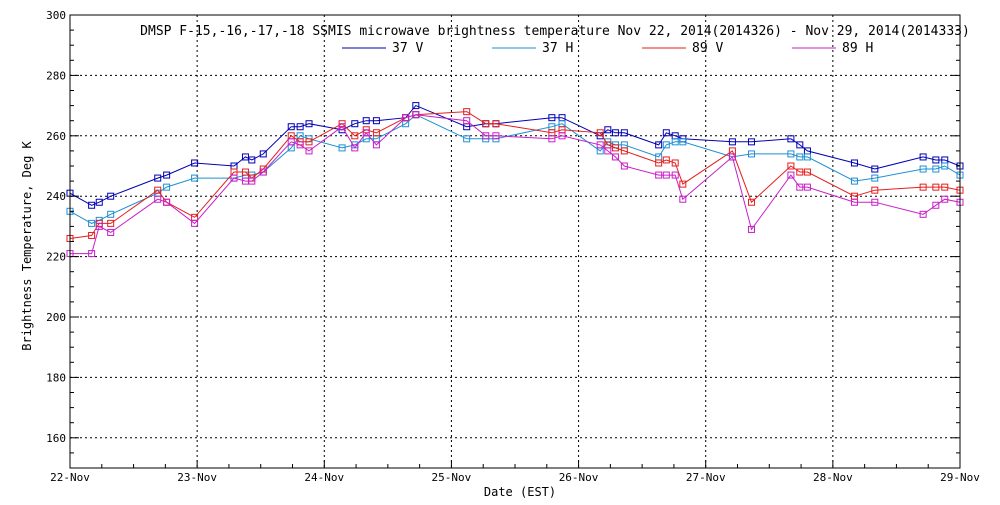 Image resolution: width=1000 pixels, height=505 pixels. What do you see at coordinates (56, 15) in the screenshot?
I see `y-tick-label: 300` at bounding box center [56, 15].